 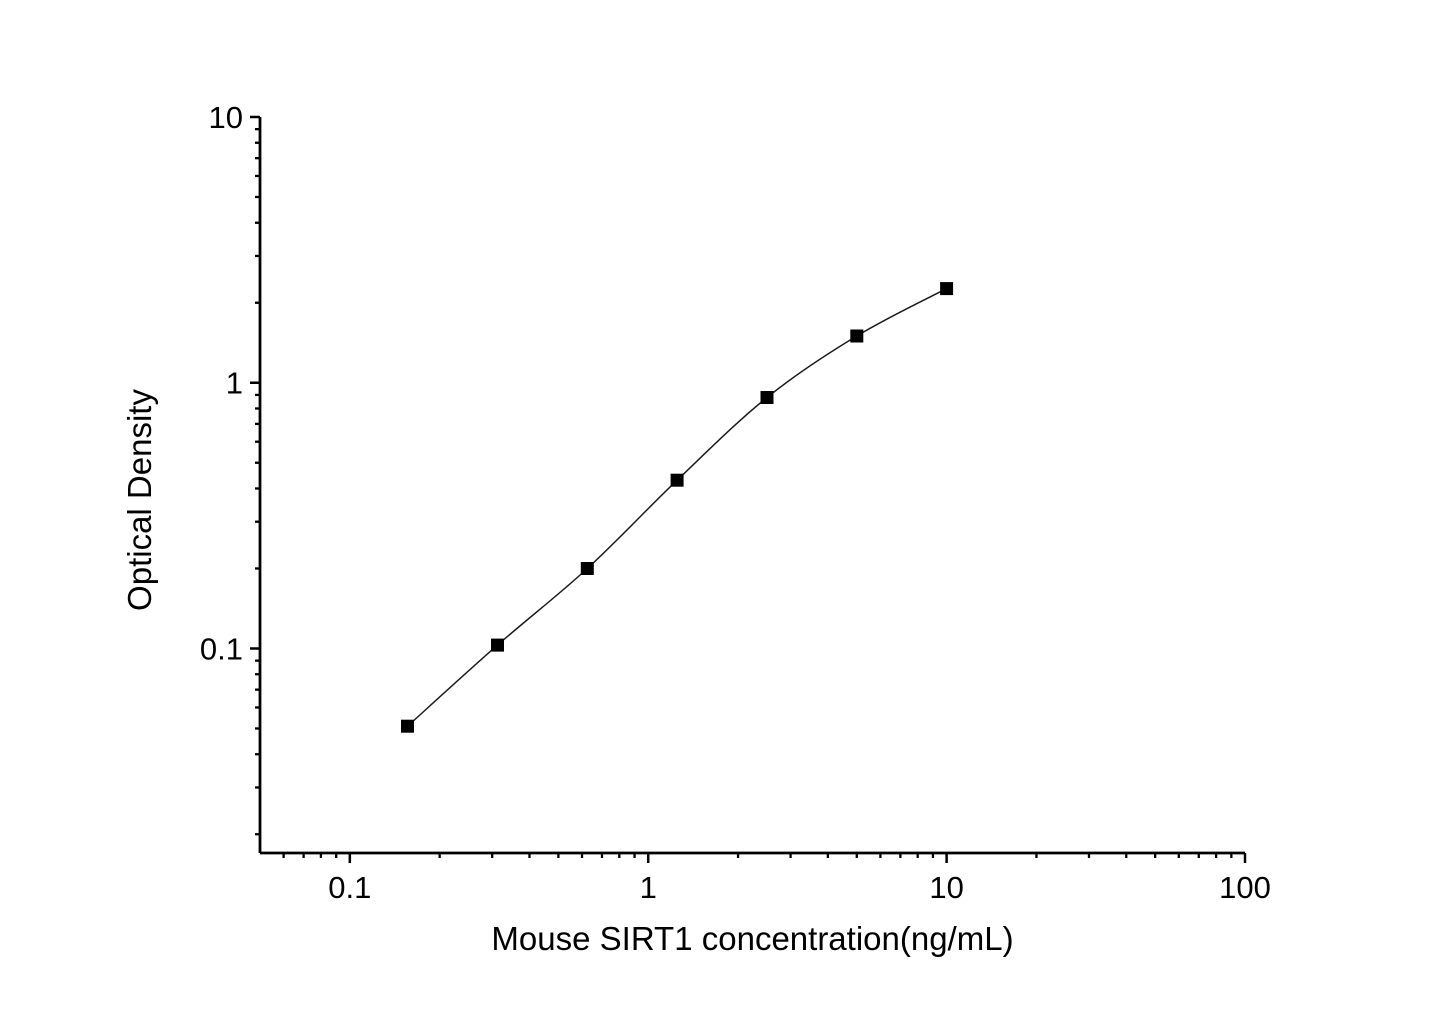 What do you see at coordinates (648, 887) in the screenshot?
I see `x-tick-label: 1` at bounding box center [648, 887].